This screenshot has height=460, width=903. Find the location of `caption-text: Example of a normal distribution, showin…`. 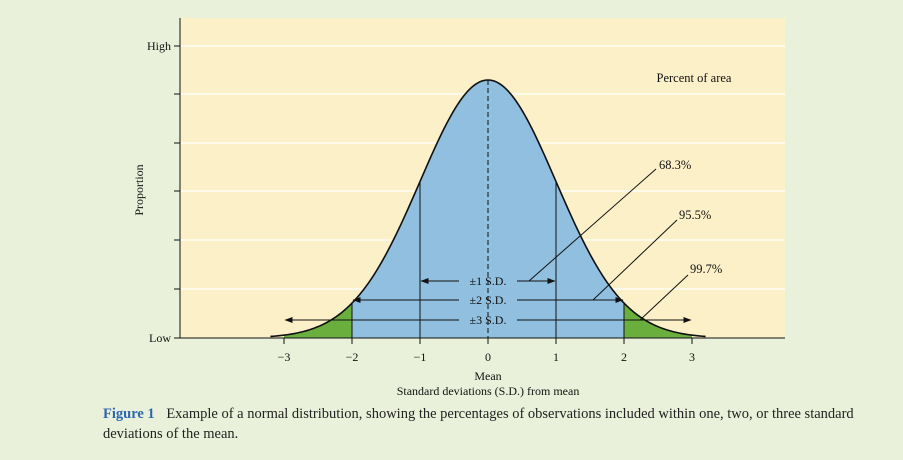

caption-text: Example of a normal distribution, showin… is located at coordinates (478, 424).